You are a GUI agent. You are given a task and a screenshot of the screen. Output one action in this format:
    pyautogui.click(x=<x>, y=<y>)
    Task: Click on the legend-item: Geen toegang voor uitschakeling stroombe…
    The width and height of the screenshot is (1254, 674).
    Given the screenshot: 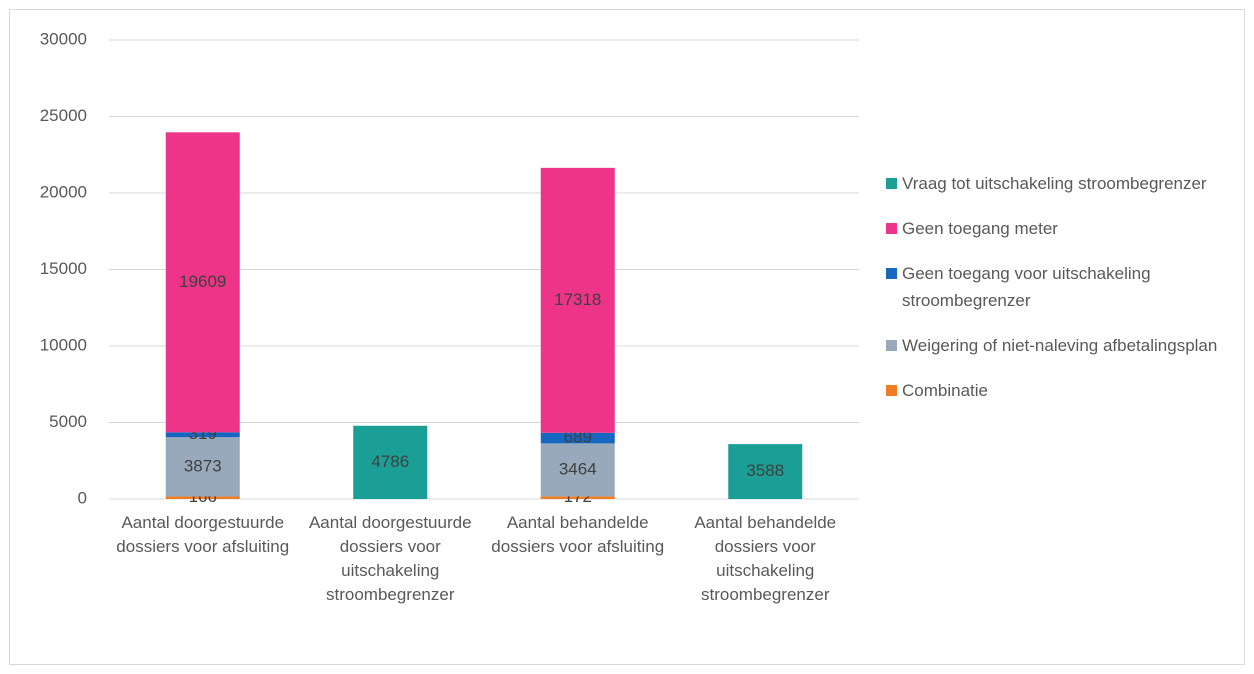 What is the action you would take?
    pyautogui.click(x=1066, y=287)
    